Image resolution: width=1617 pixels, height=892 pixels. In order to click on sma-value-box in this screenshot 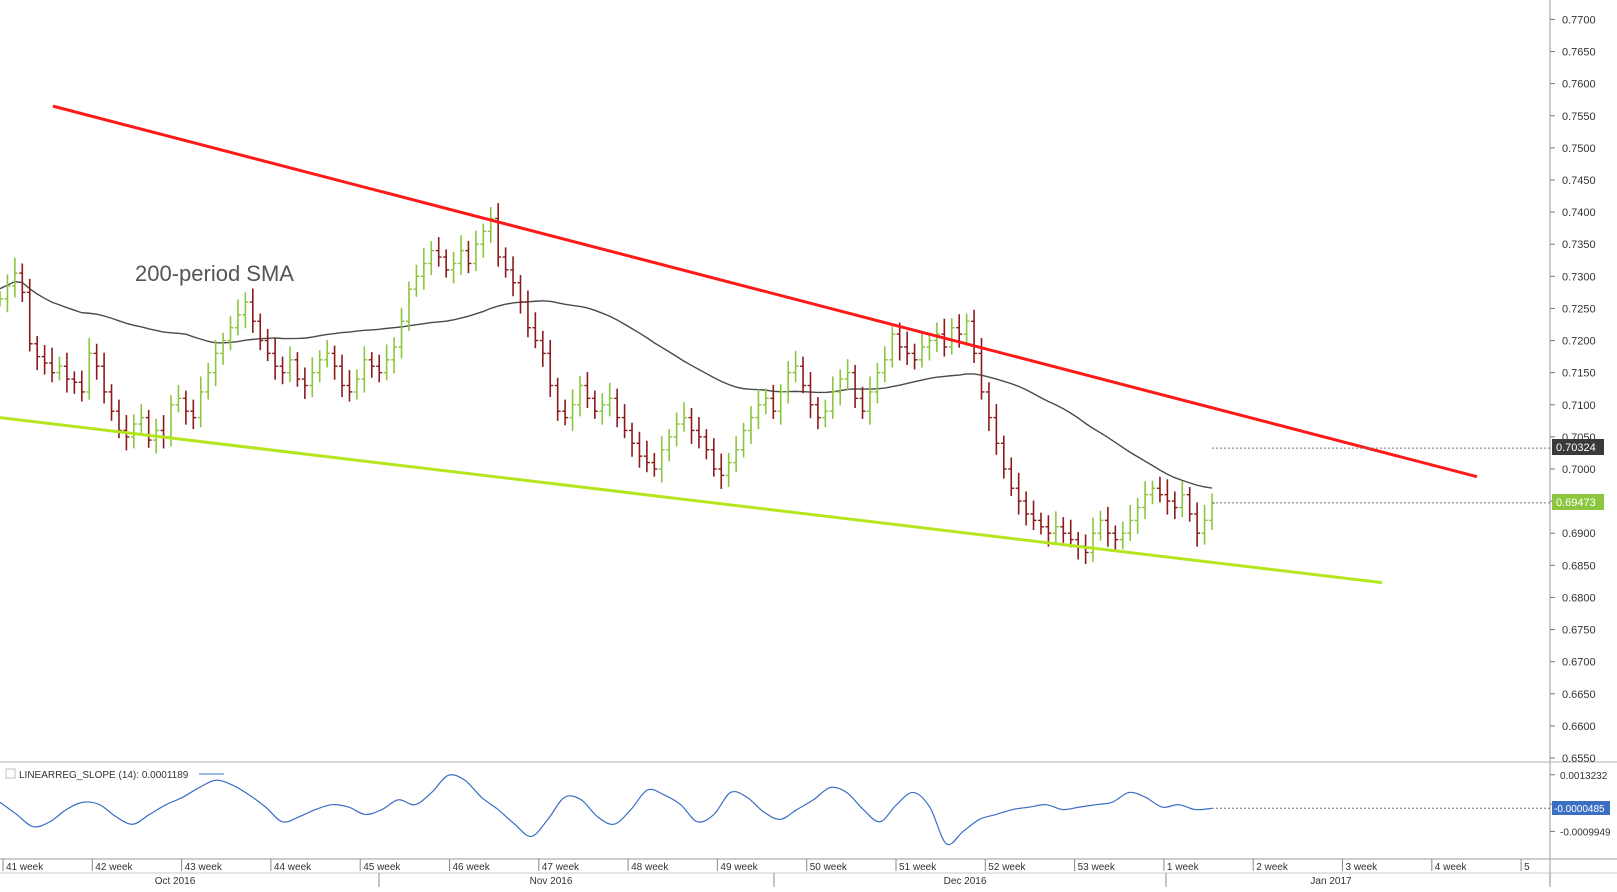, I will do `click(1578, 447)`.